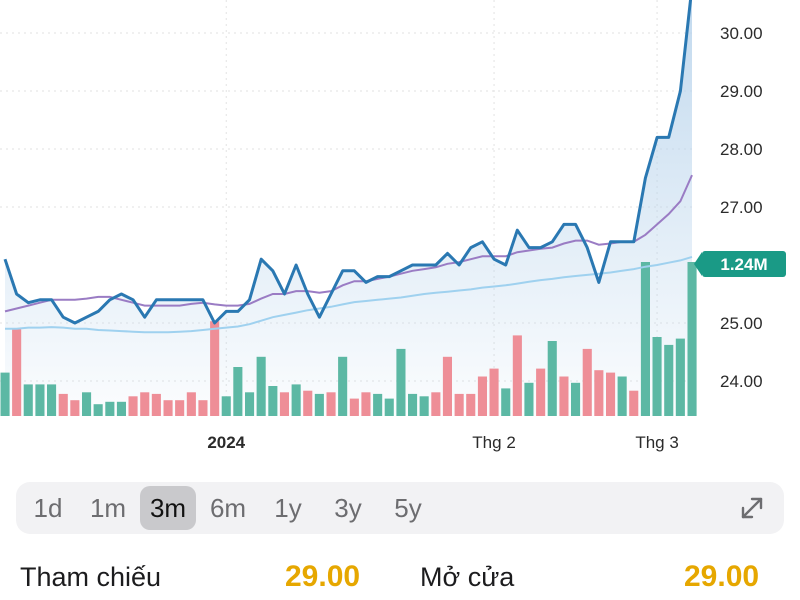 This screenshot has height=600, width=800. What do you see at coordinates (348, 508) in the screenshot?
I see `range-3y-button: 3y` at bounding box center [348, 508].